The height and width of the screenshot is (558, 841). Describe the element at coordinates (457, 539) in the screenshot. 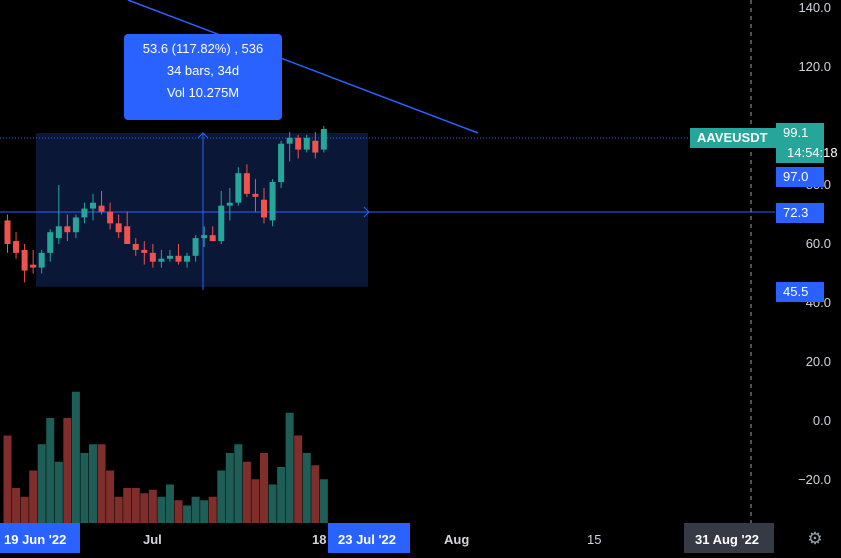

I see `x-label-aug: Aug` at that location.